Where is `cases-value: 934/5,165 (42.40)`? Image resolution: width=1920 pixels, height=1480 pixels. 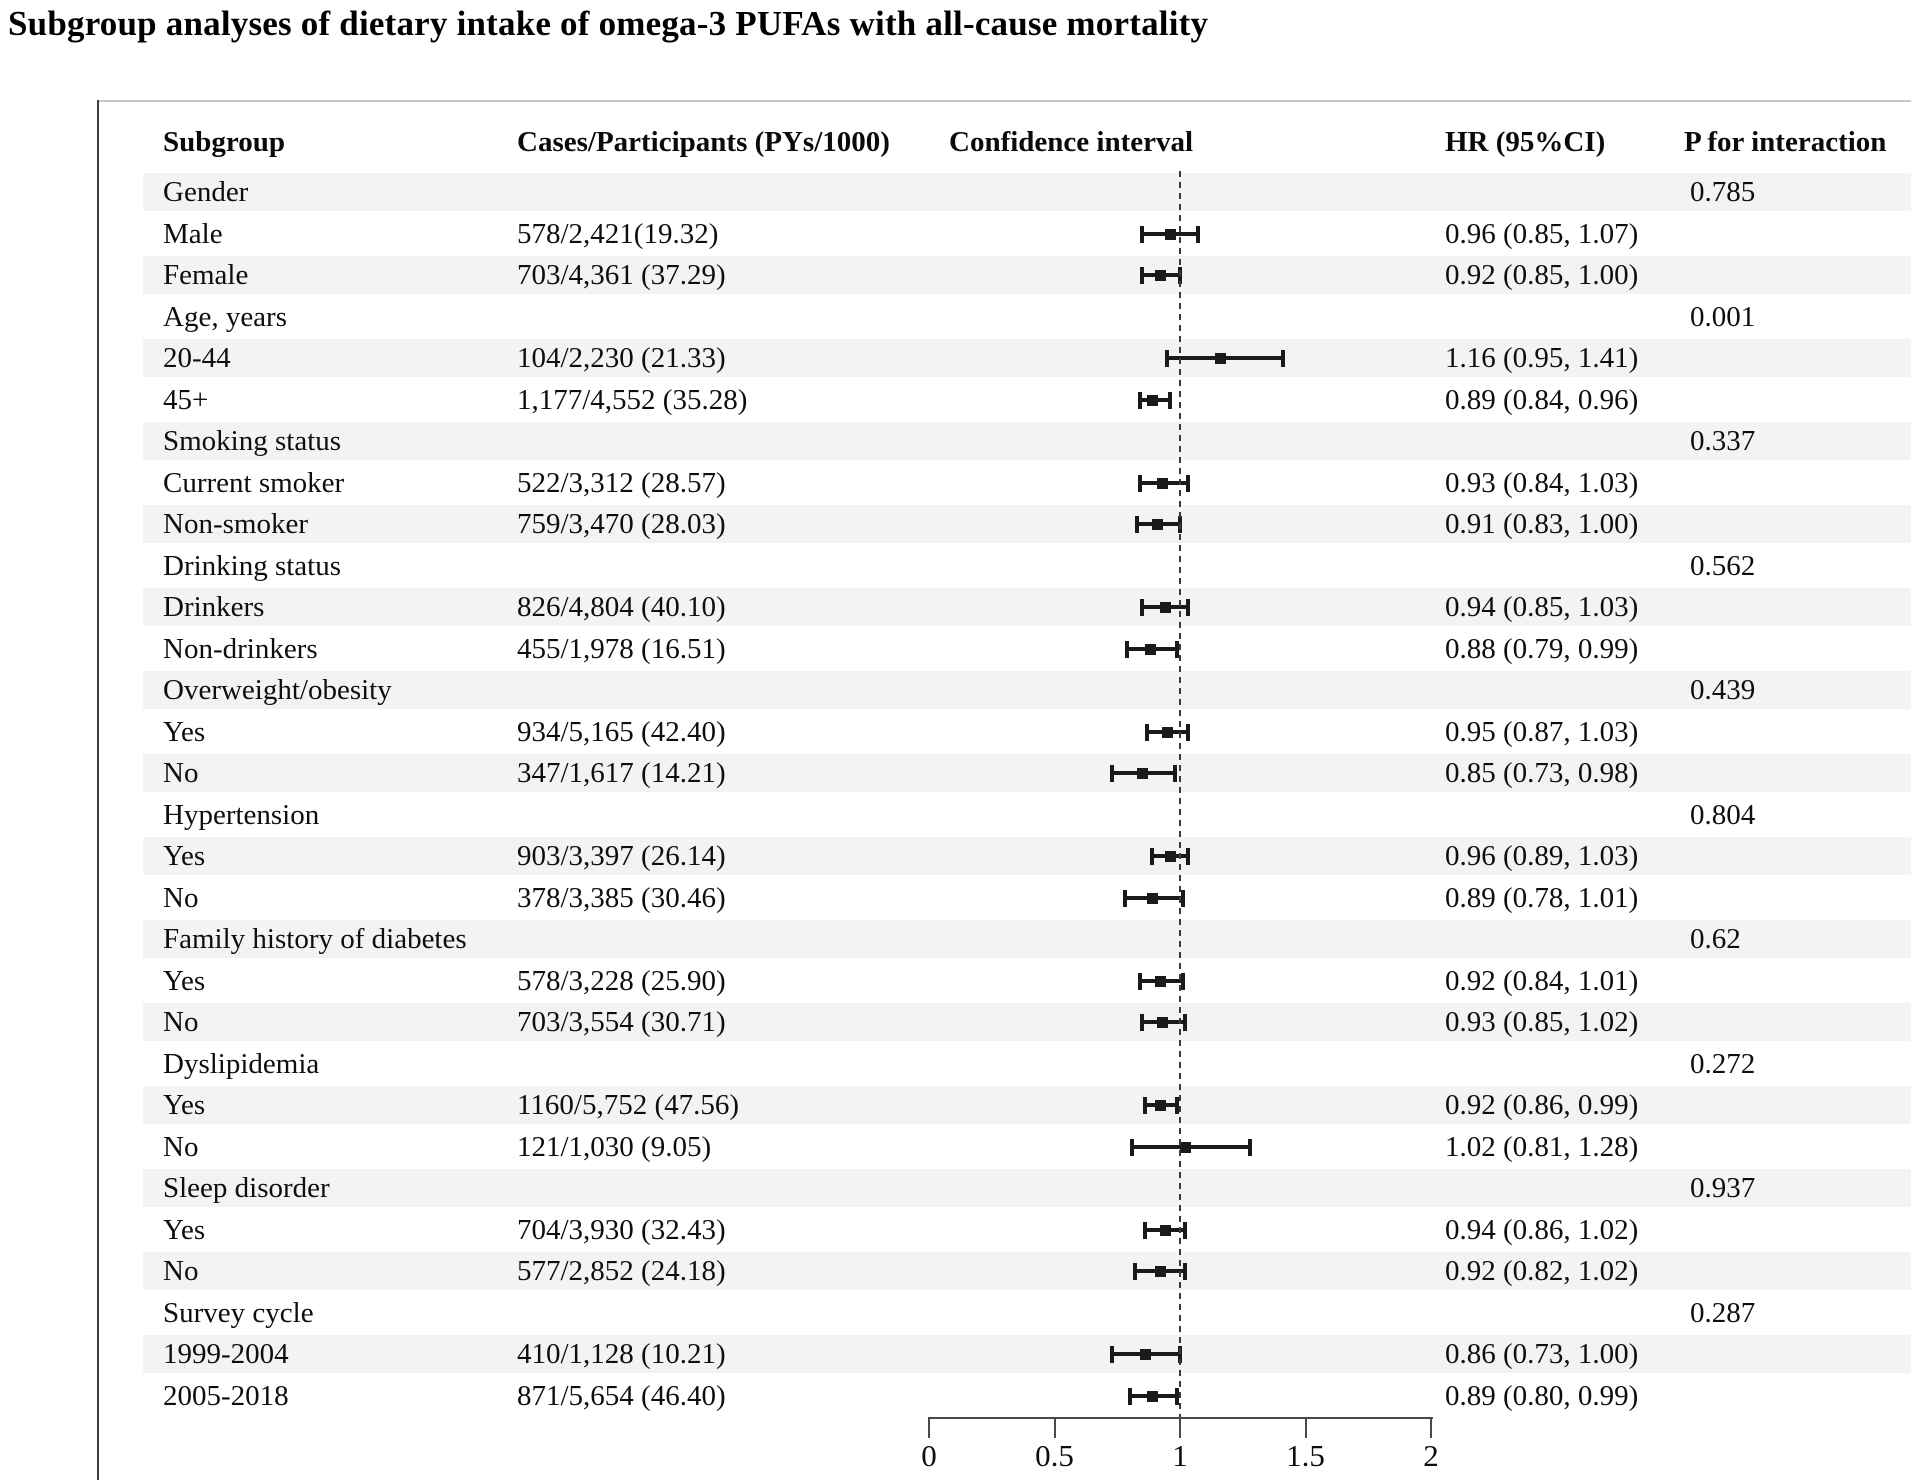 cases-value: 934/5,165 (42.40) is located at coordinates (621, 731).